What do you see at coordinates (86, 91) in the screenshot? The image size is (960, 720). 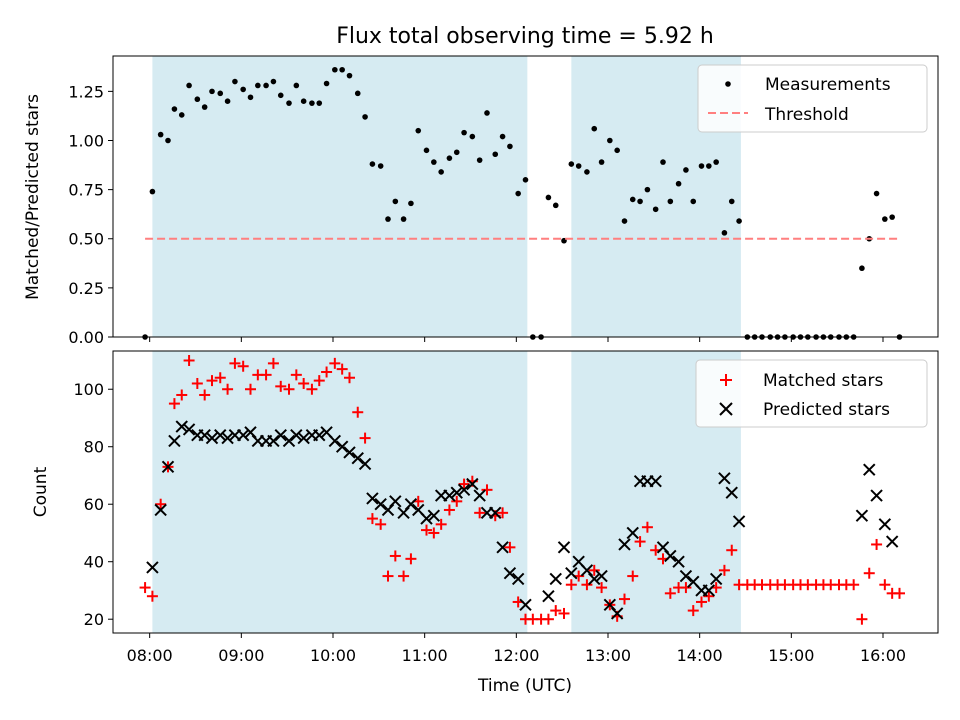 I see `y-tick-label: 1.25` at bounding box center [86, 91].